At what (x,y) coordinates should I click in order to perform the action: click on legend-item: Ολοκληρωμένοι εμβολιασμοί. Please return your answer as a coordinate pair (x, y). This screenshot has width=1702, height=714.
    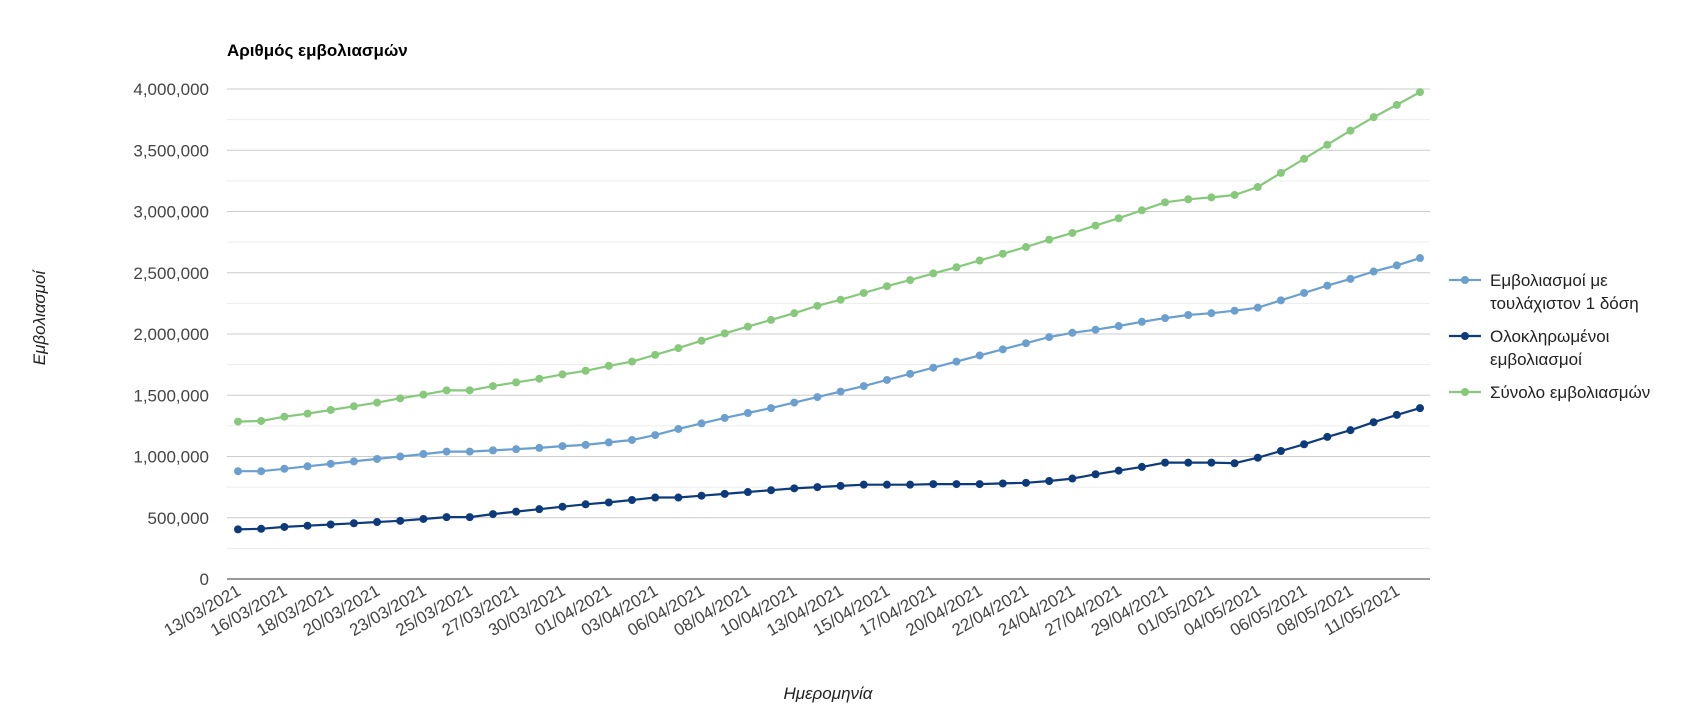
    Looking at the image, I should click on (1529, 348).